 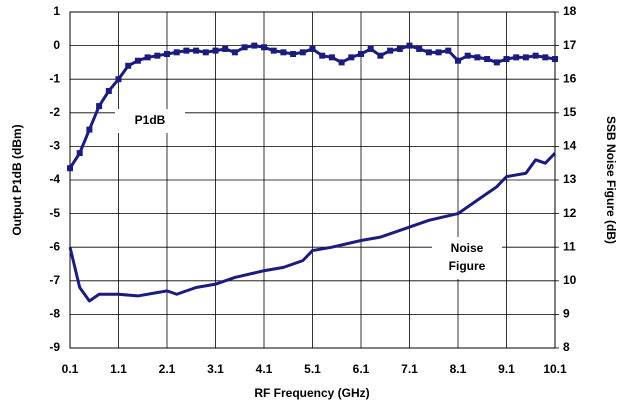 What do you see at coordinates (54, 213) in the screenshot?
I see `y-tick-label: -5` at bounding box center [54, 213].